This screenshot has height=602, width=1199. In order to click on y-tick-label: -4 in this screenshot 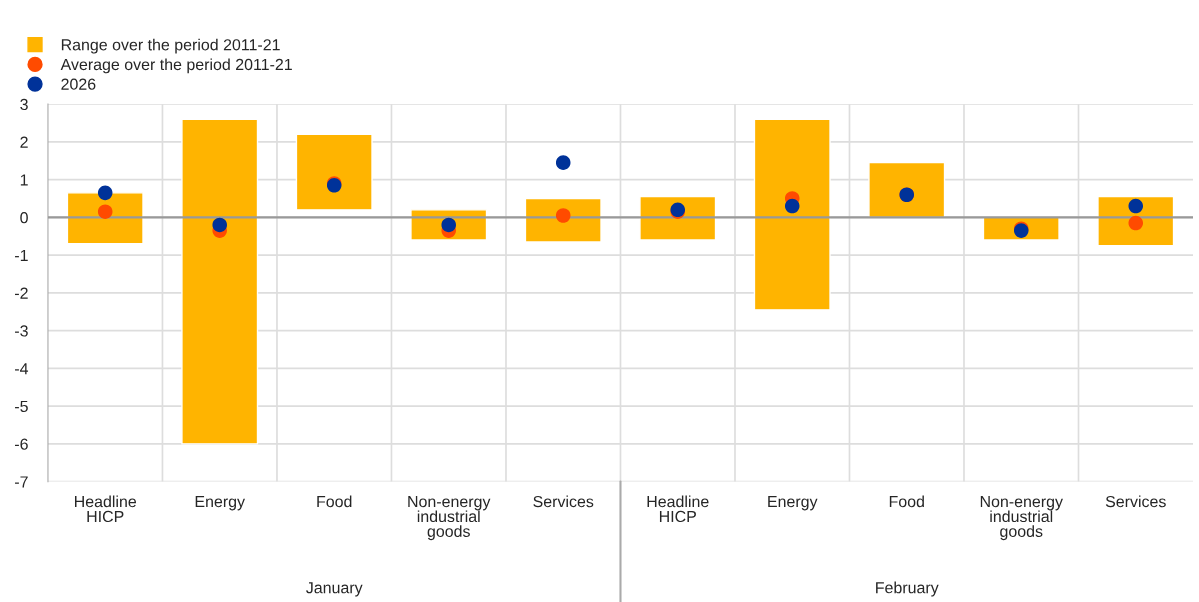, I will do `click(22, 369)`.